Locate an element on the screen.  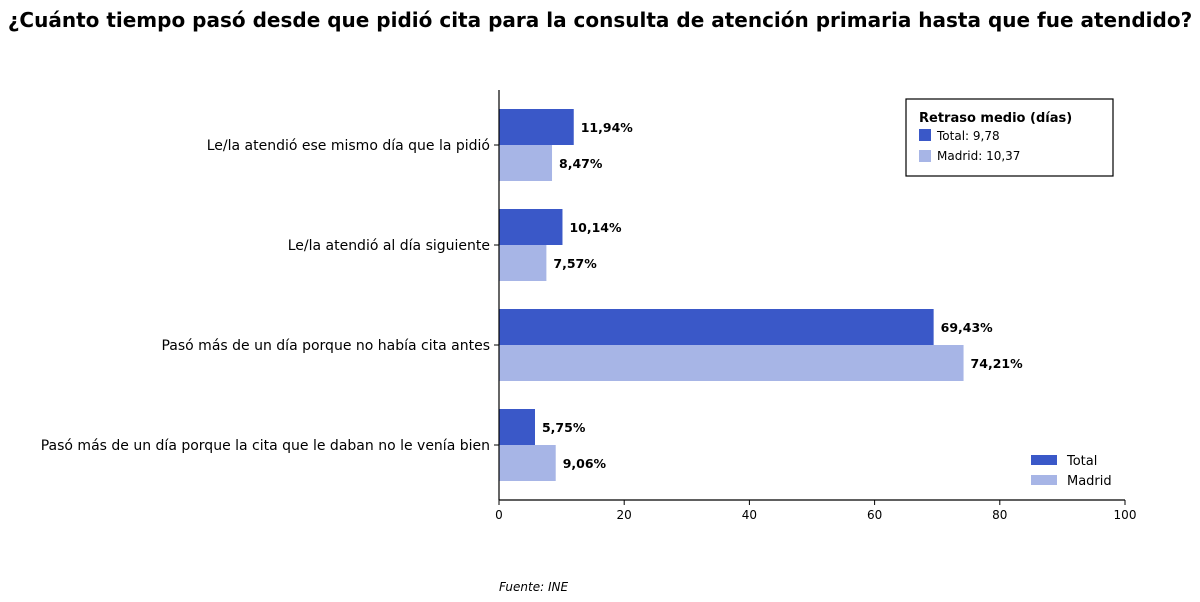
info-box-title: Retraso medio (días) is located at coordinates (995, 118).